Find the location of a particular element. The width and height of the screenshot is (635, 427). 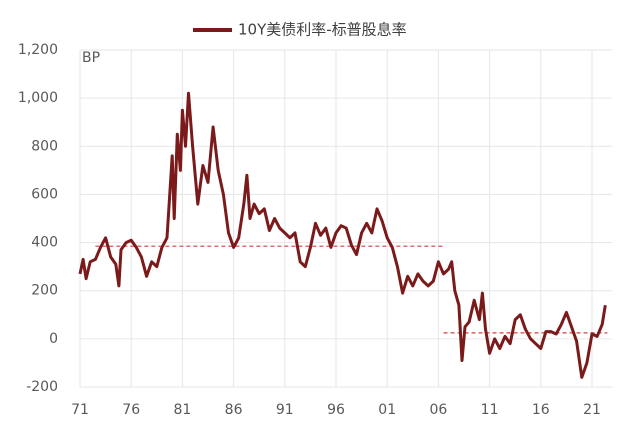

y-tick-label: 800 is located at coordinates (44, 146).